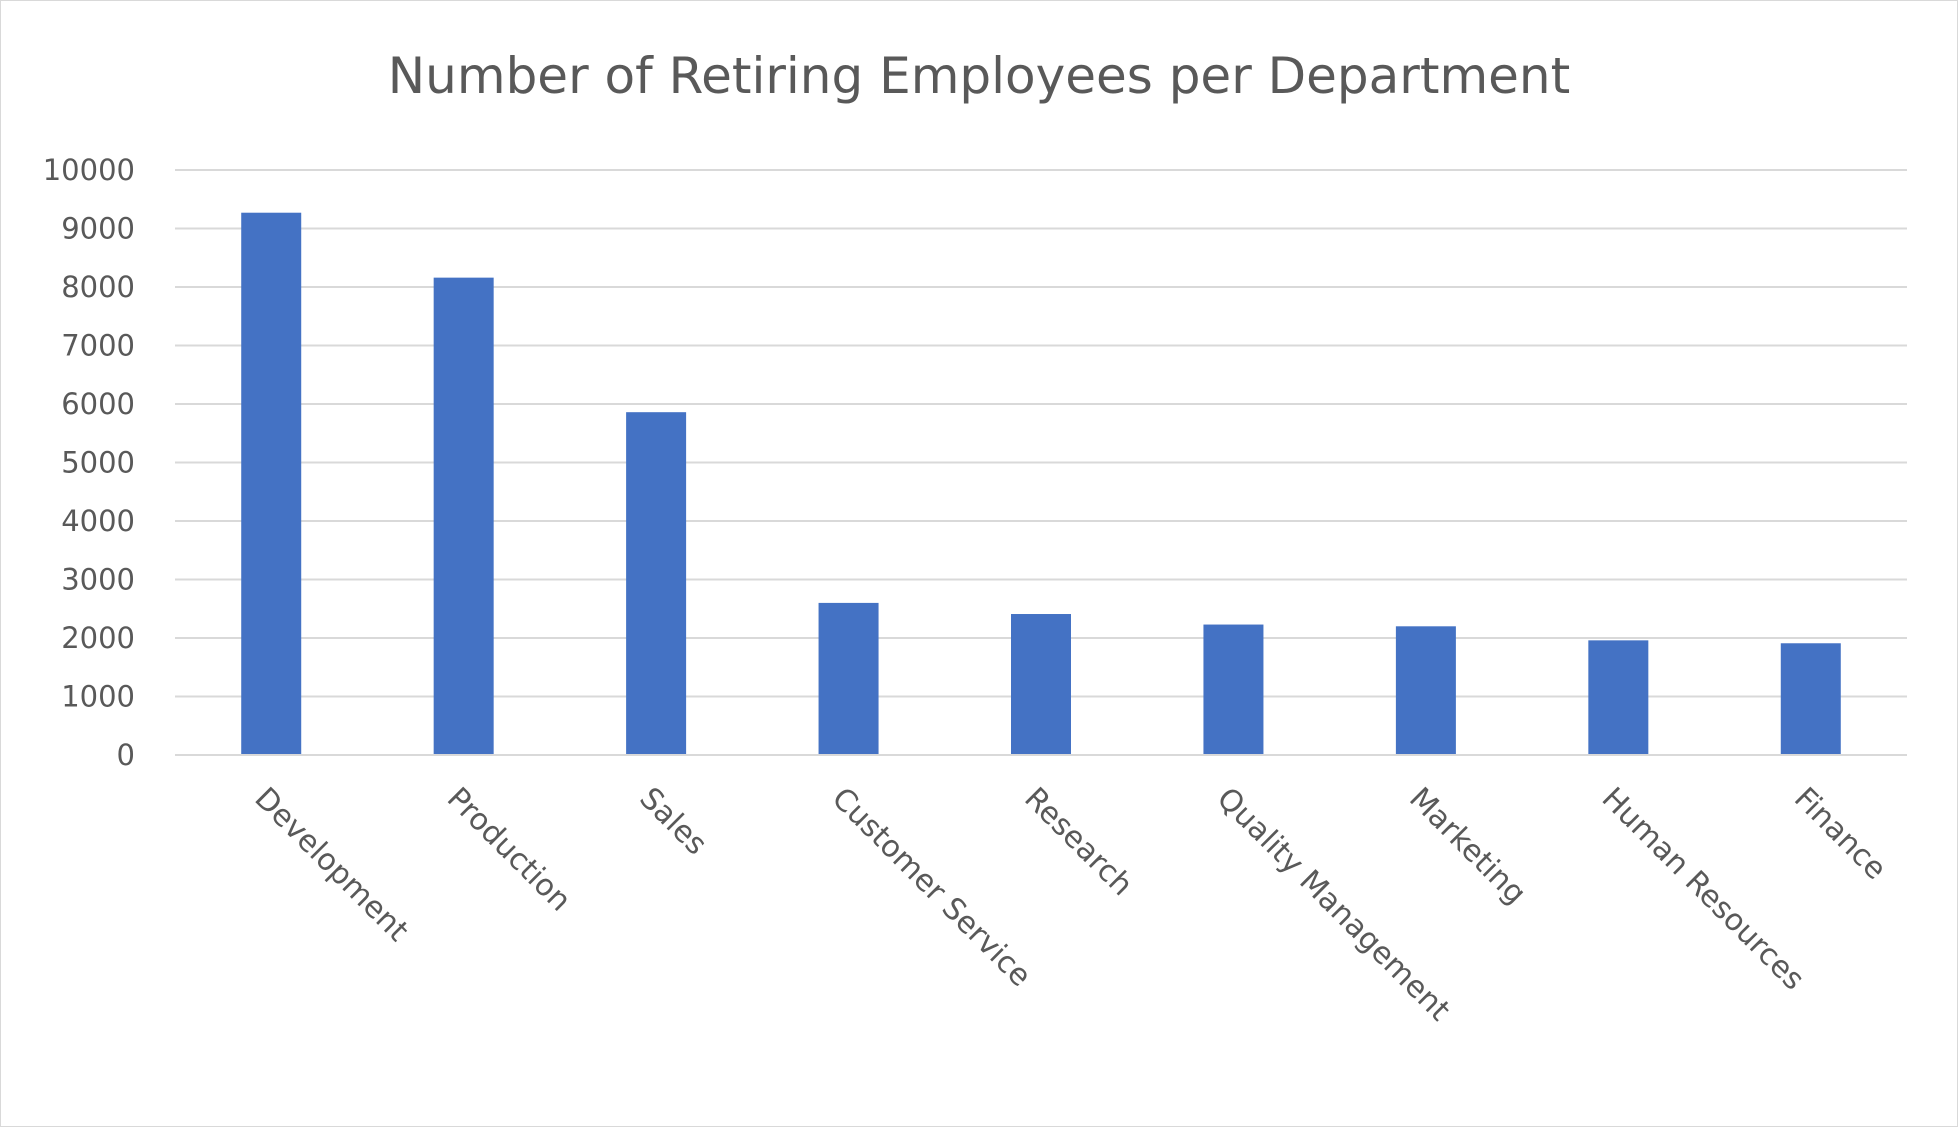 This screenshot has width=1958, height=1127. I want to click on bar-marketing, so click(1425, 690).